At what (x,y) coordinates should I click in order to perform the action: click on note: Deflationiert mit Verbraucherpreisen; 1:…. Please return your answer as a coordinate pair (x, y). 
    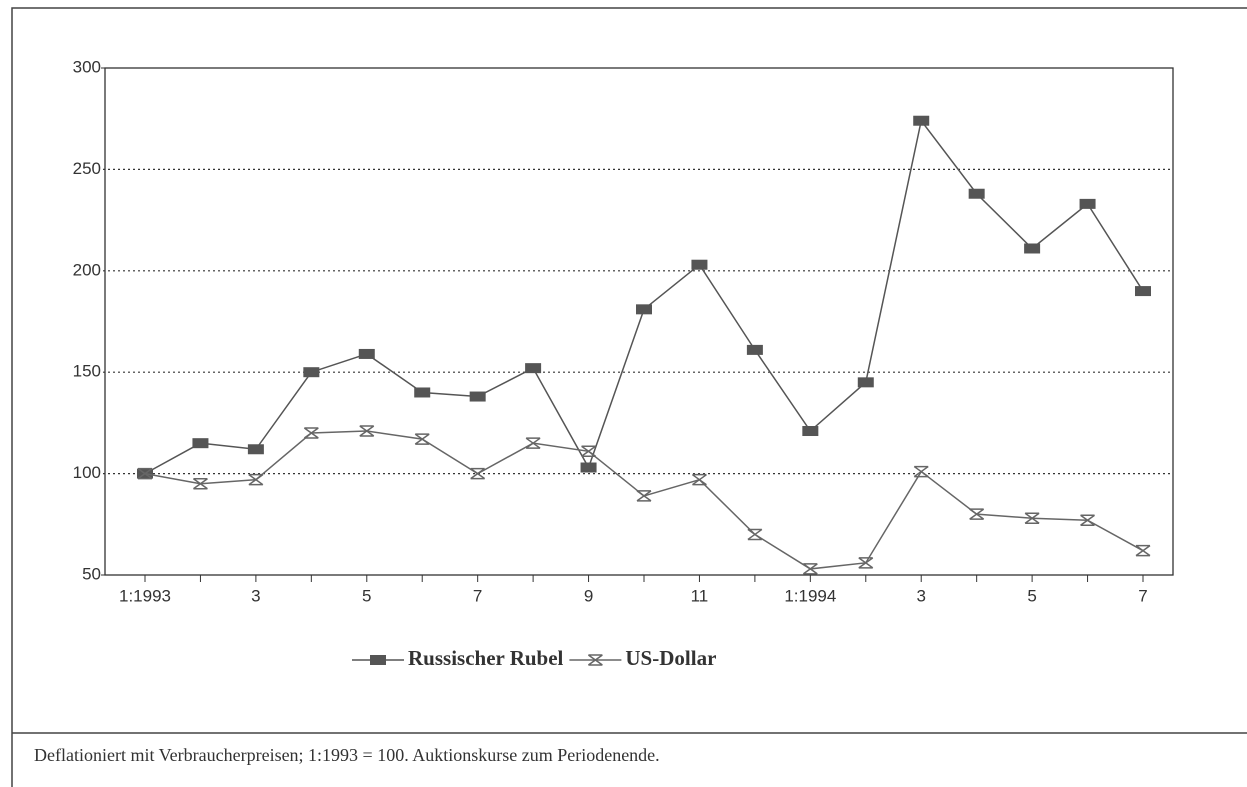
    Looking at the image, I should click on (347, 755).